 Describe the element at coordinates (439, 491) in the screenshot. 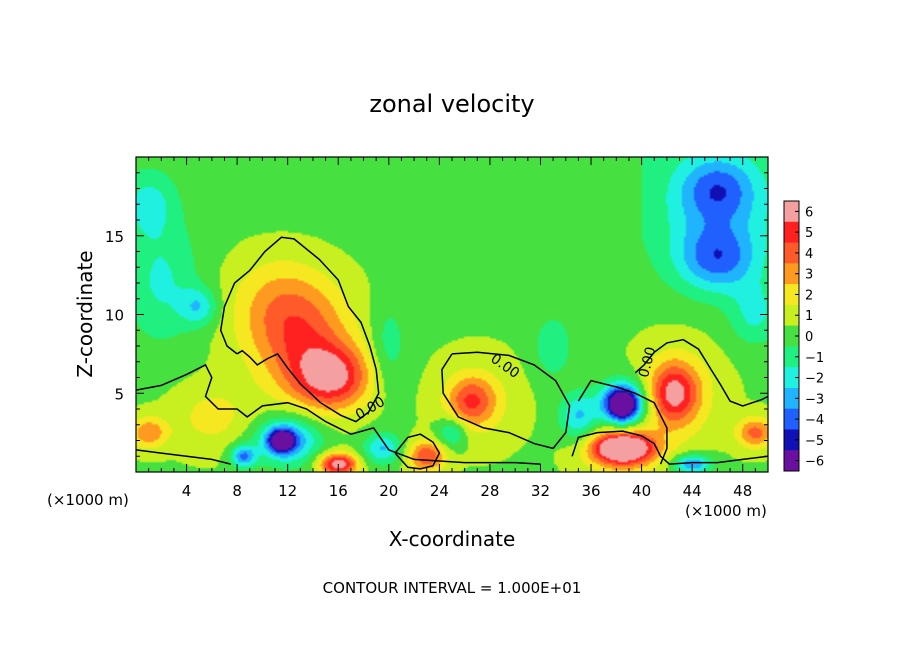

I see `x-tick-label-24: 24` at that location.